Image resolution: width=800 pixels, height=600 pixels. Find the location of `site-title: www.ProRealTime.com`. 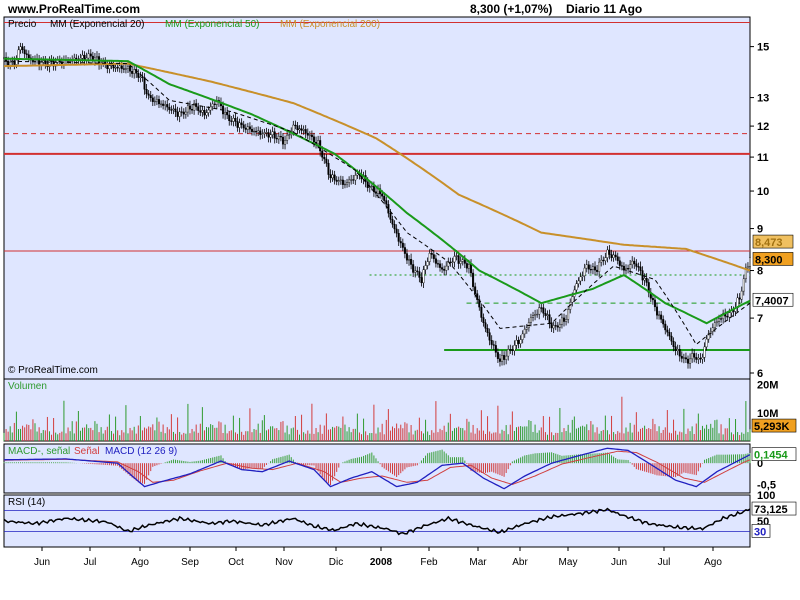

site-title: www.ProRealTime.com is located at coordinates (74, 9).